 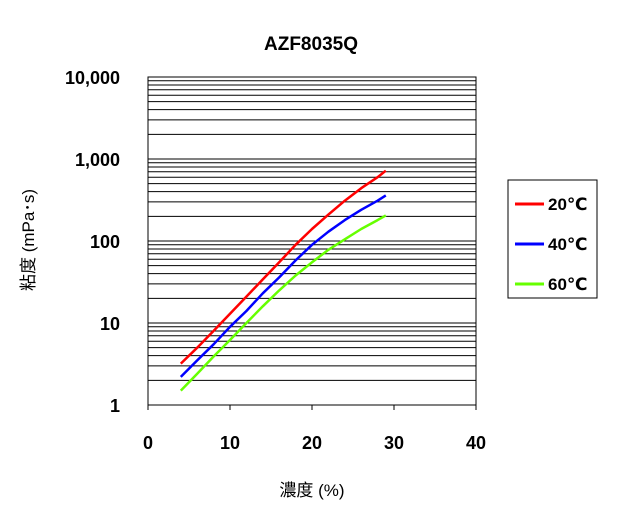 What do you see at coordinates (97, 160) in the screenshot?
I see `y-tick-label: 1,000` at bounding box center [97, 160].